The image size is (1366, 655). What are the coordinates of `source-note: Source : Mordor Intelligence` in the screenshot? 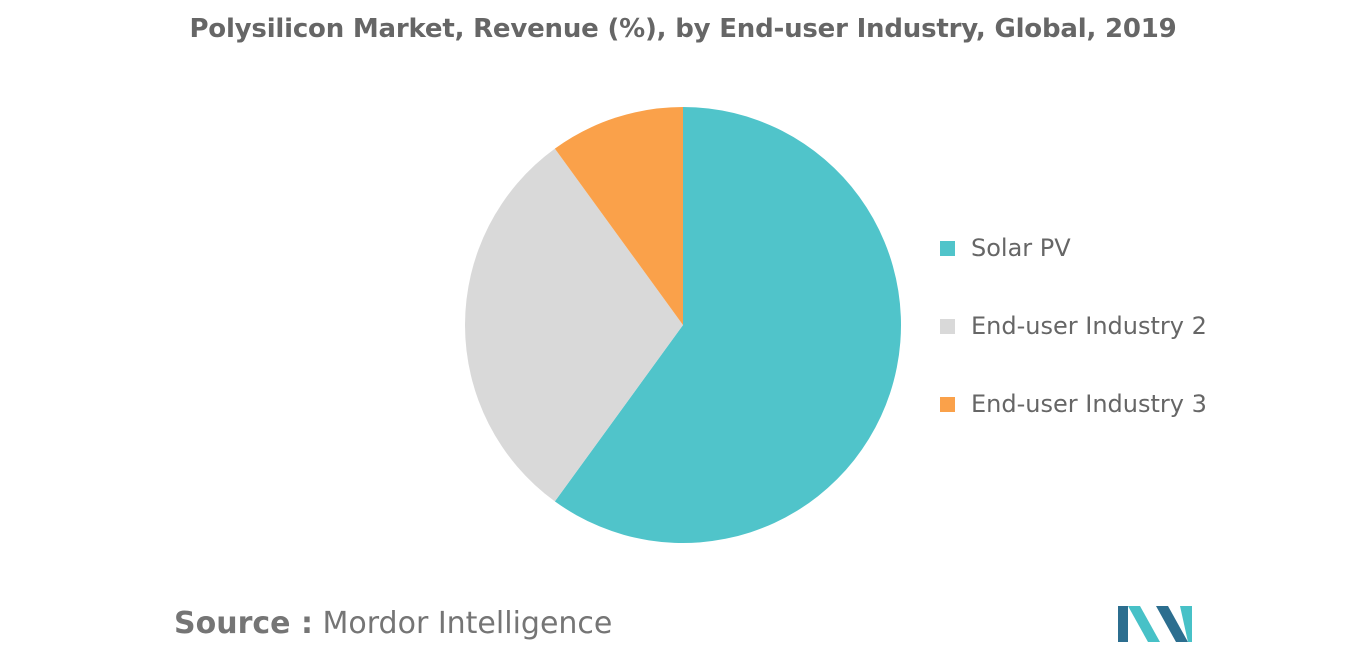 It's located at (393, 623).